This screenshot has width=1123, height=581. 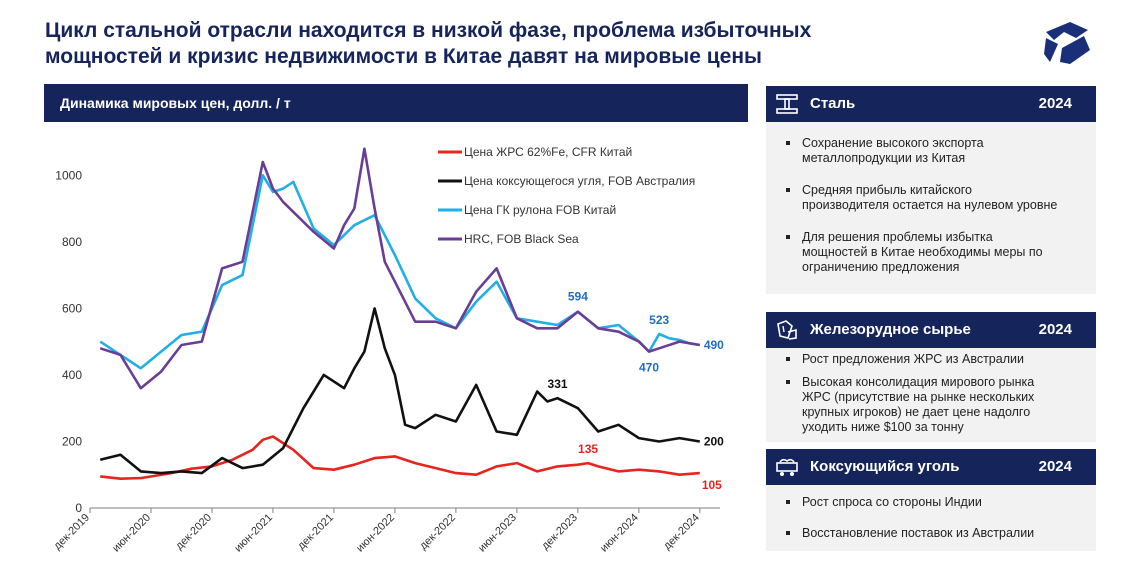 What do you see at coordinates (540, 210) in the screenshot?
I see `legend-label-2: Цена ГК рулона FOB Китай` at bounding box center [540, 210].